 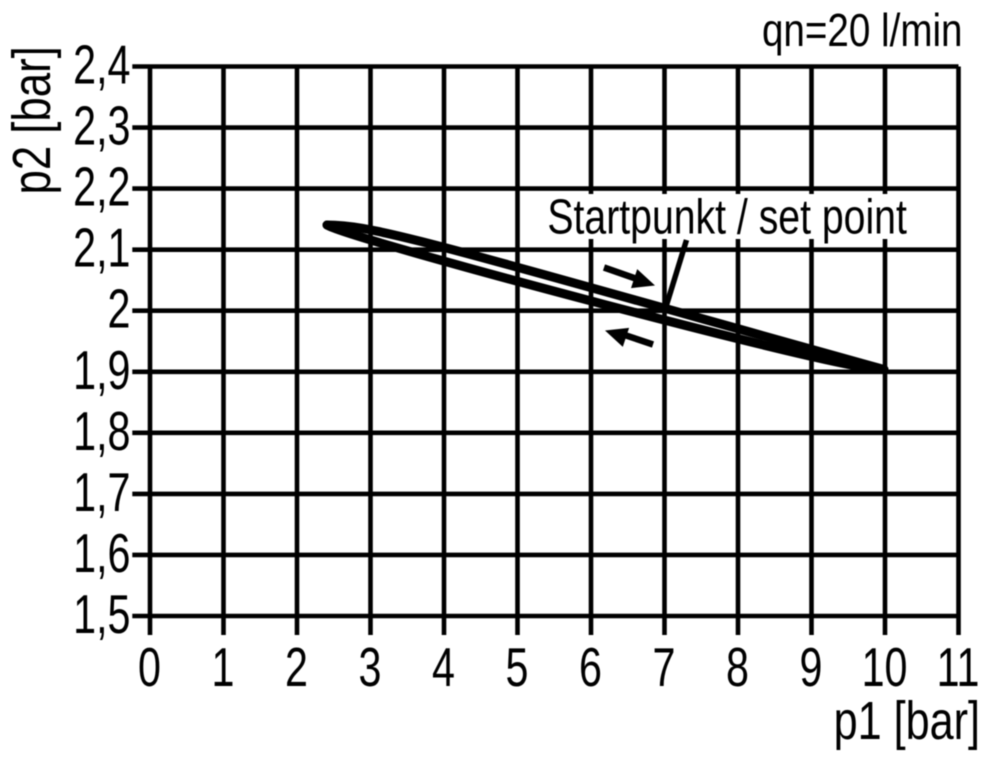 I want to click on svg-text: 5, so click(x=517, y=667).